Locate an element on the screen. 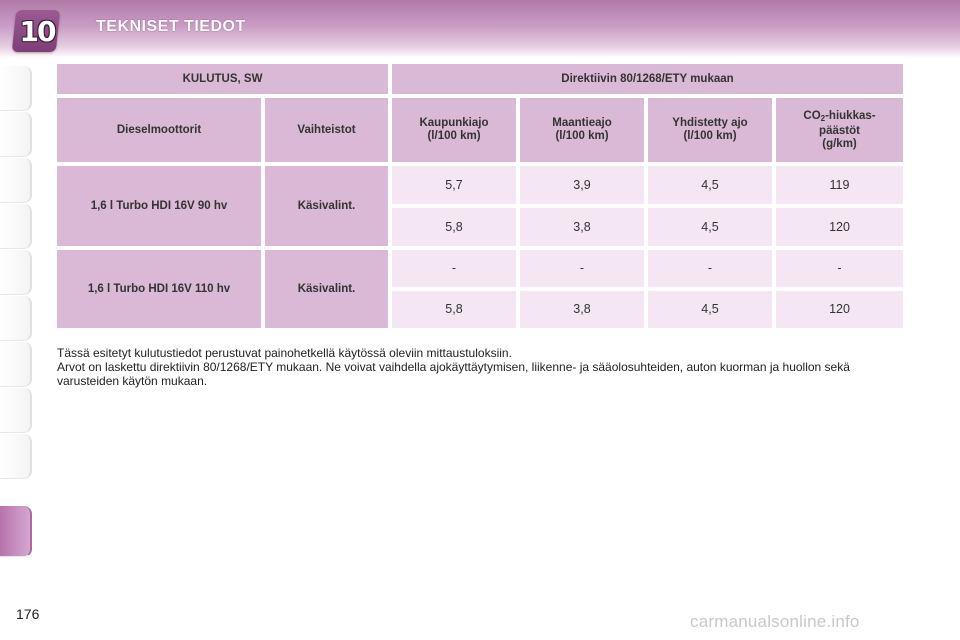  column-header-co2-line2: päästöt is located at coordinates (839, 130).